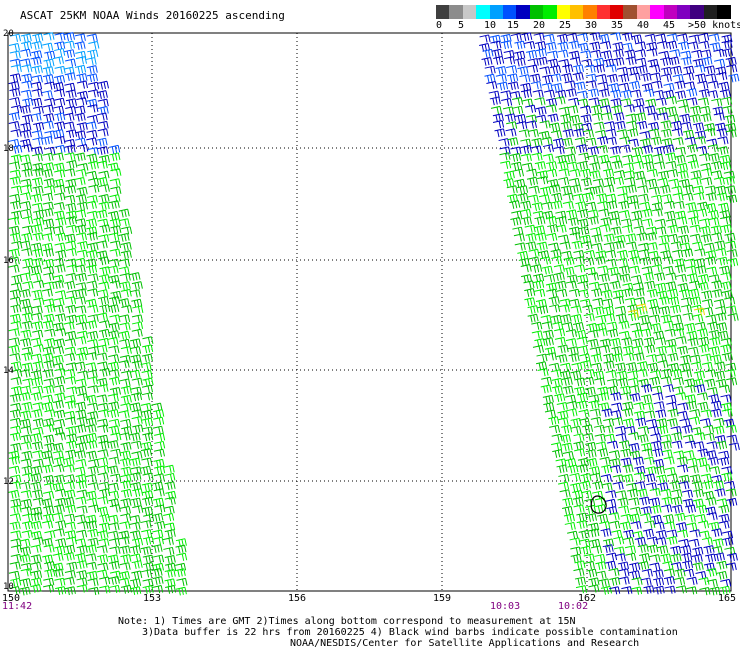 This screenshot has height=650, width=740. Describe the element at coordinates (8, 482) in the screenshot. I see `lat-label-12: 12` at that location.